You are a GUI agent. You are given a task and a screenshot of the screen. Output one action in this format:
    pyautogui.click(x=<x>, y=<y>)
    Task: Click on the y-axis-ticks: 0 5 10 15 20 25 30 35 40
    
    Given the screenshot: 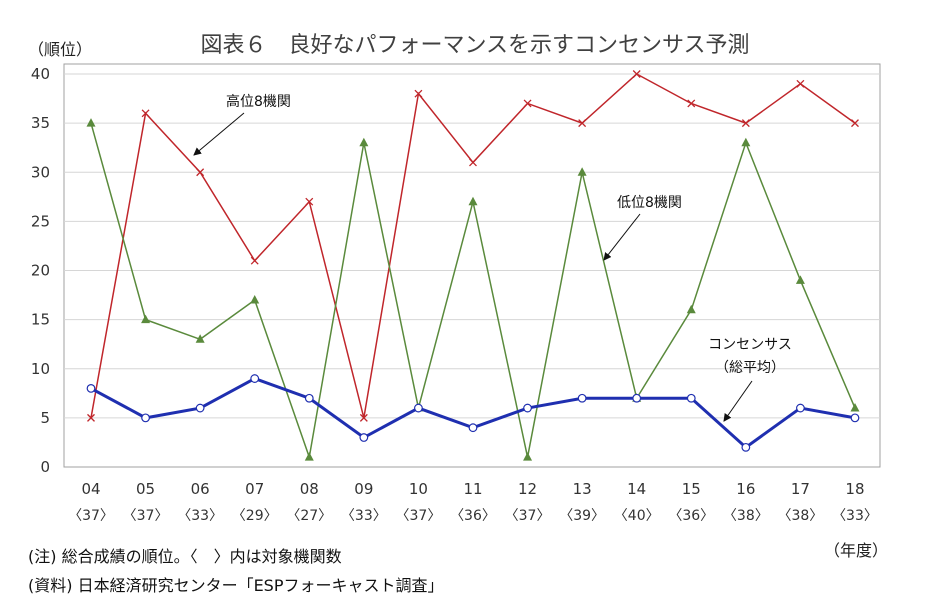 What is the action you would take?
    pyautogui.click(x=40, y=270)
    